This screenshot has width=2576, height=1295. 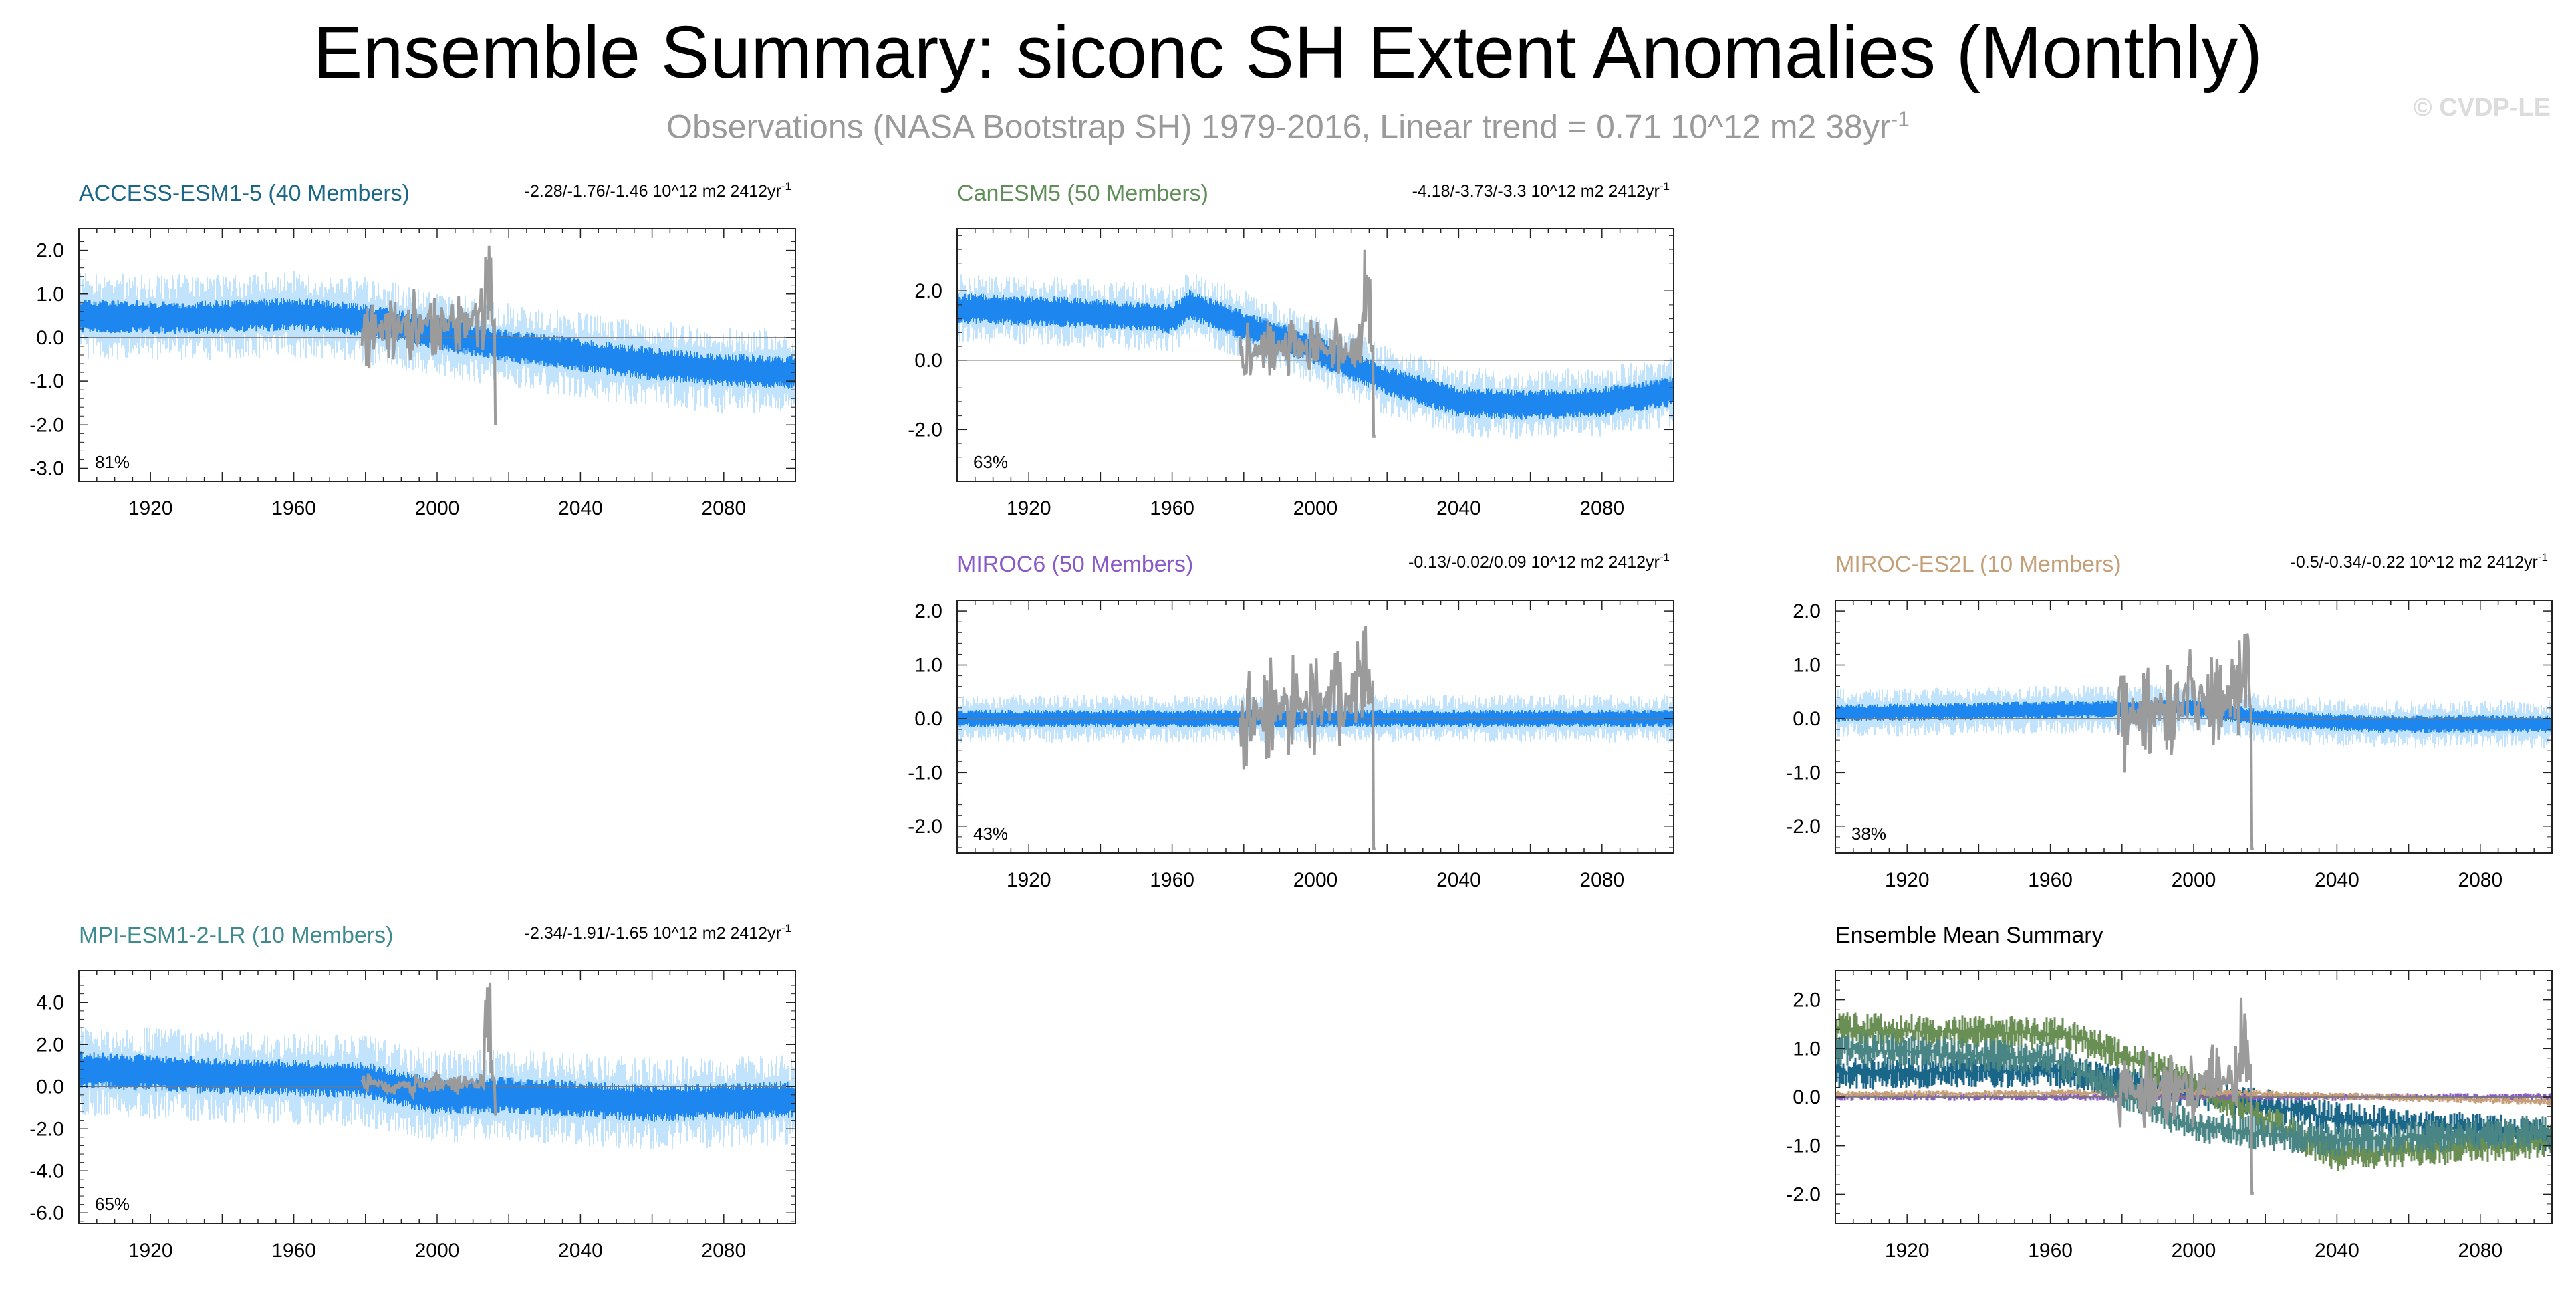 What do you see at coordinates (46, 468) in the screenshot?
I see `y-tick-label: -3.0` at bounding box center [46, 468].